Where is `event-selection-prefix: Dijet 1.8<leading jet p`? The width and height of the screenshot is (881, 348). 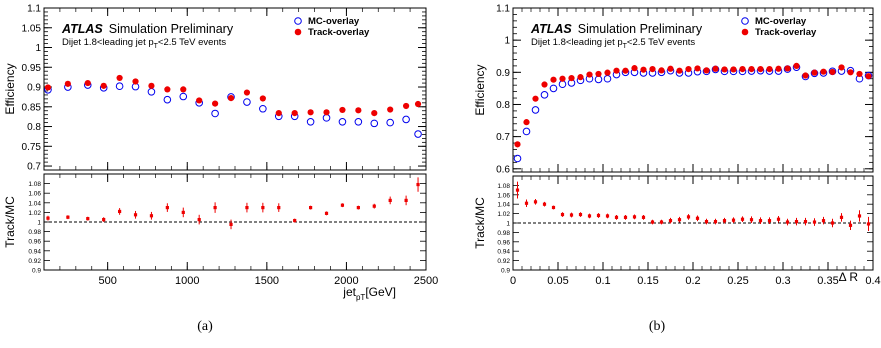
event-selection-prefix: Dijet 1.8<leading jet p is located at coordinates (108, 42).